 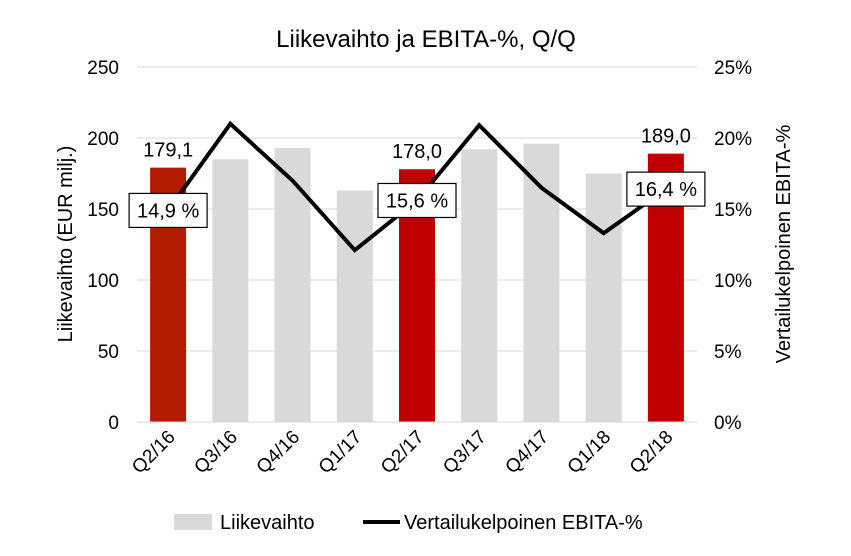 What do you see at coordinates (108, 352) in the screenshot?
I see `y-tick-label: 50` at bounding box center [108, 352].